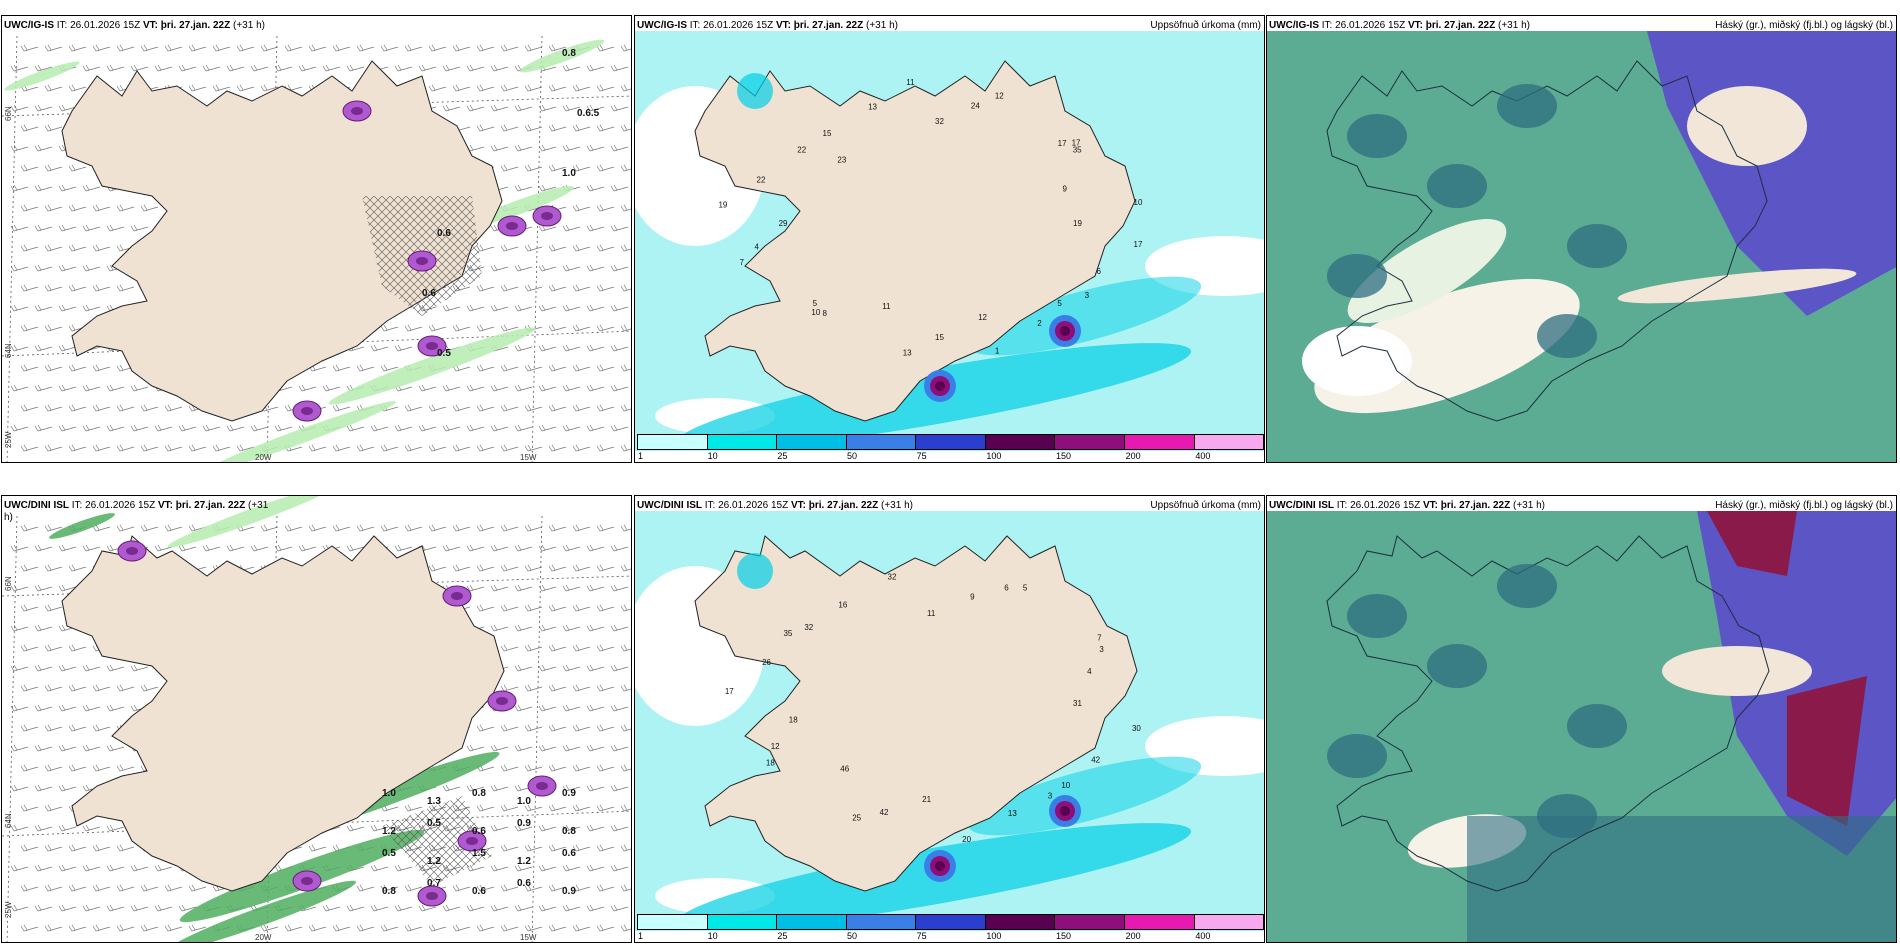  I want to click on colorbar-label: 75, so click(921, 456).